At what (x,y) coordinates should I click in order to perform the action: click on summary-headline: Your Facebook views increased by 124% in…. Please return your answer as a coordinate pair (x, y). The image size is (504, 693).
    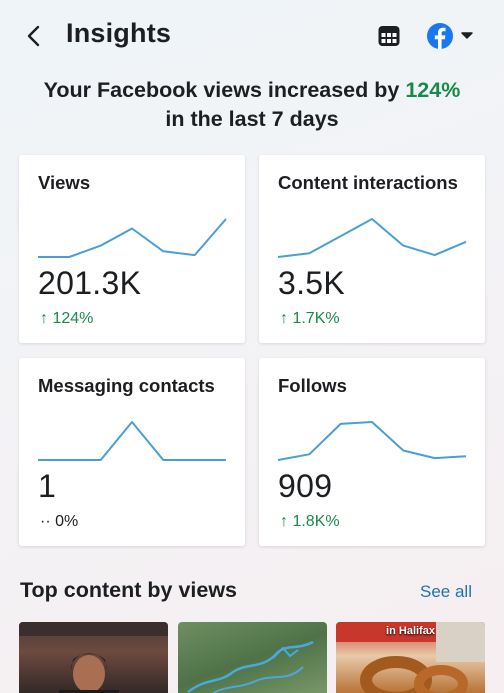
    Looking at the image, I should click on (252, 105).